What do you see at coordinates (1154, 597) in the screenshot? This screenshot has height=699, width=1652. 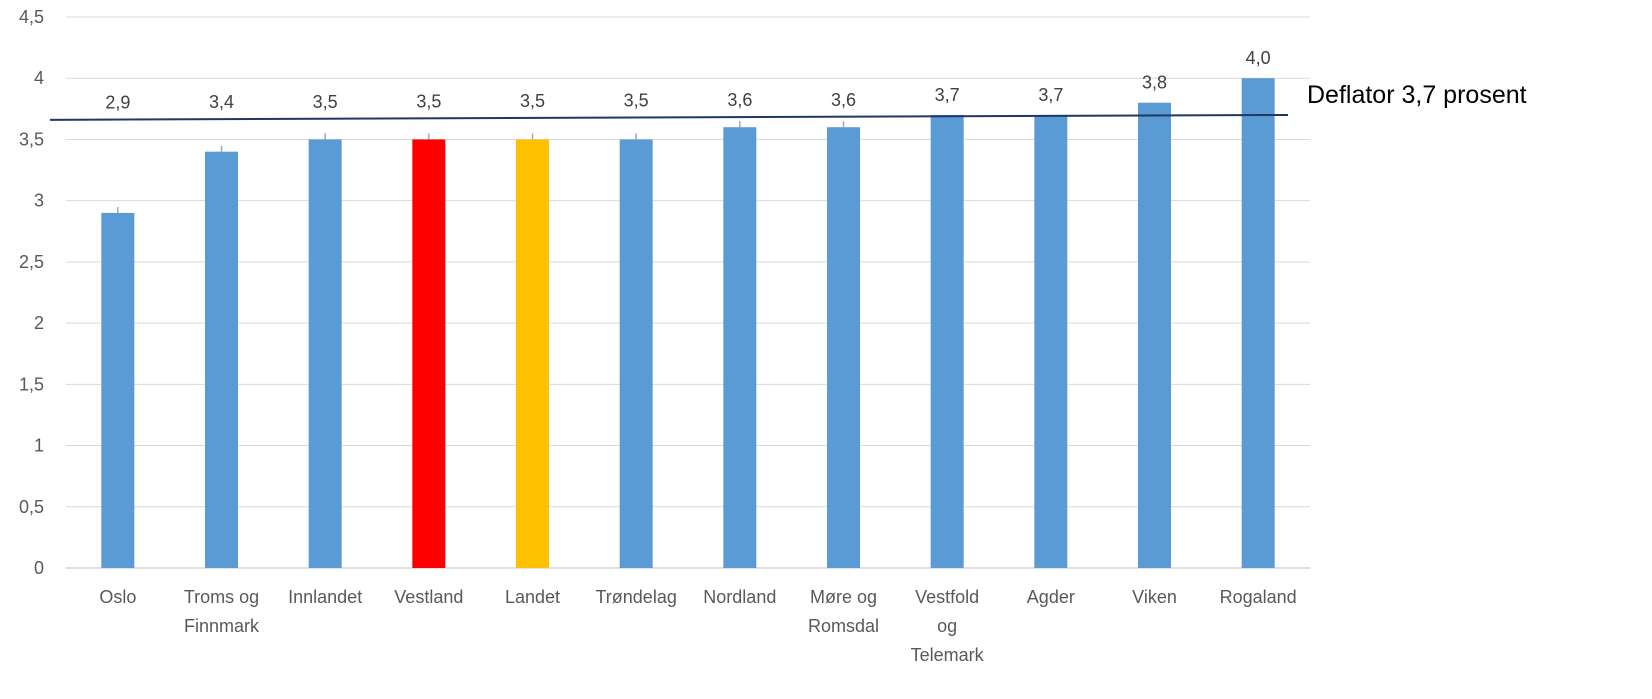 I see `category-label: Viken` at bounding box center [1154, 597].